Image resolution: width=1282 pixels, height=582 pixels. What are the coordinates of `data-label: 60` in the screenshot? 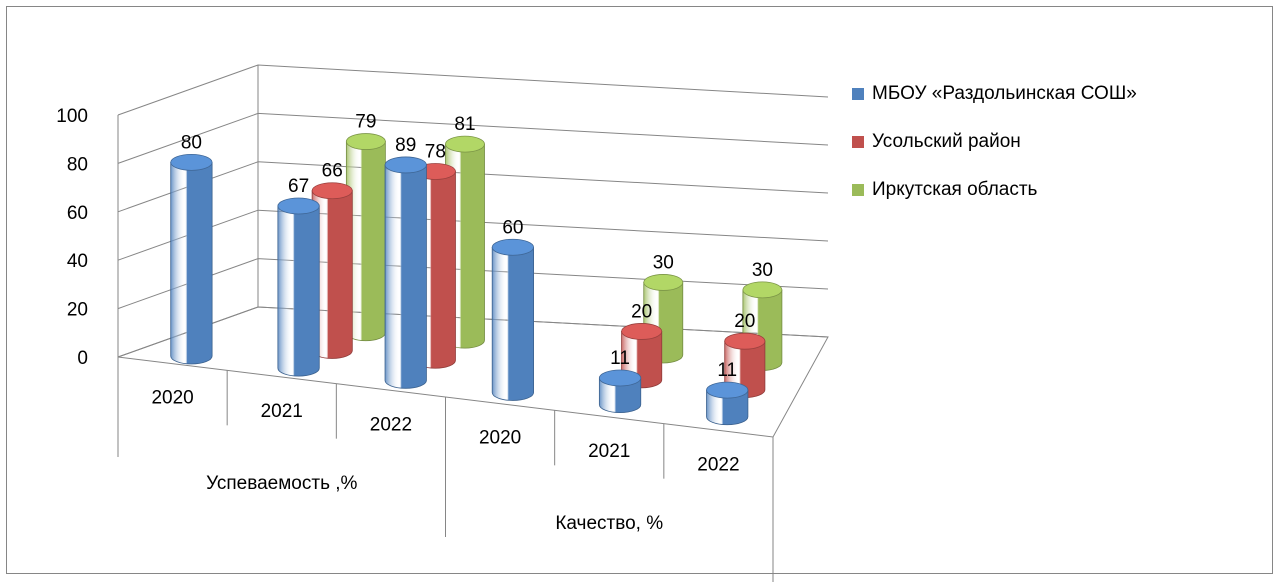 It's located at (512, 227).